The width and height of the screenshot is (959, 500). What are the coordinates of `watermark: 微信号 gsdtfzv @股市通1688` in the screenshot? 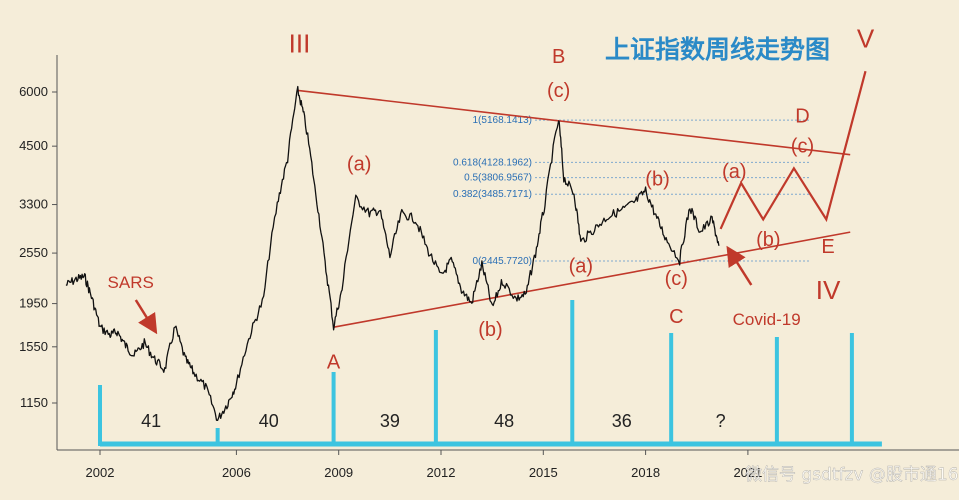 It's located at (852, 475).